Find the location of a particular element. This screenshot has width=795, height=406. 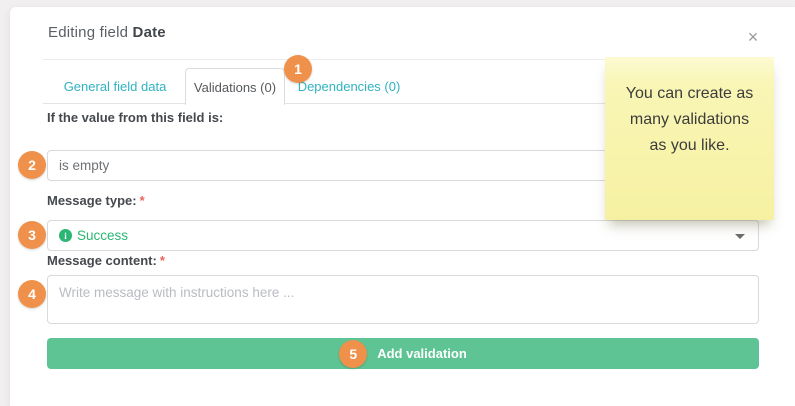

tab-label: General field data is located at coordinates (115, 86).